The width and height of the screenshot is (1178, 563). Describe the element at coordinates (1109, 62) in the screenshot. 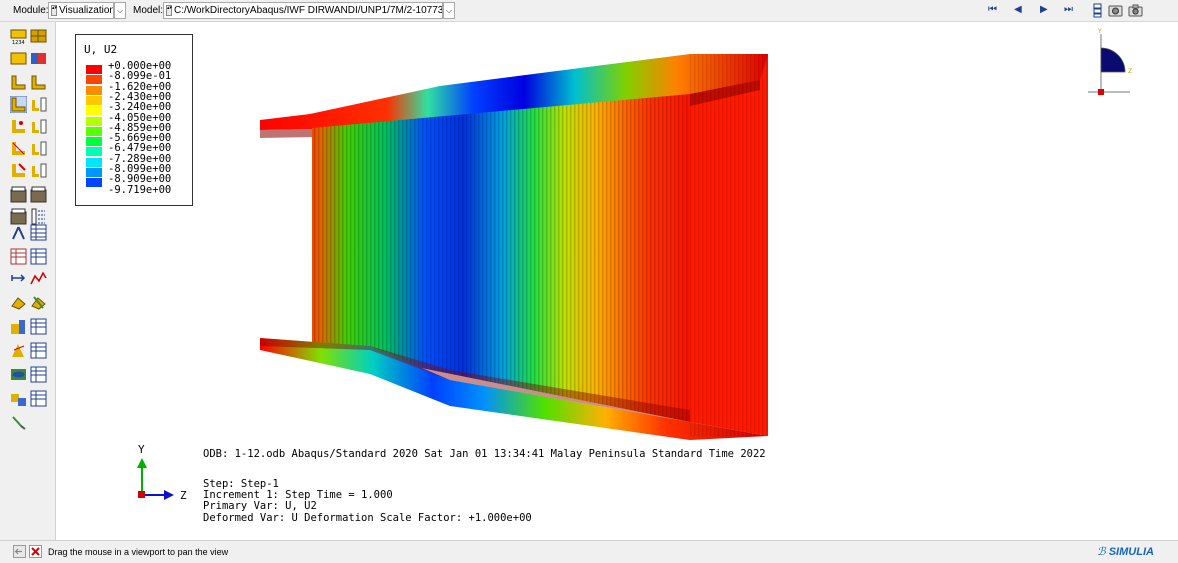

I see `view-orientation-triad: Y Z` at that location.